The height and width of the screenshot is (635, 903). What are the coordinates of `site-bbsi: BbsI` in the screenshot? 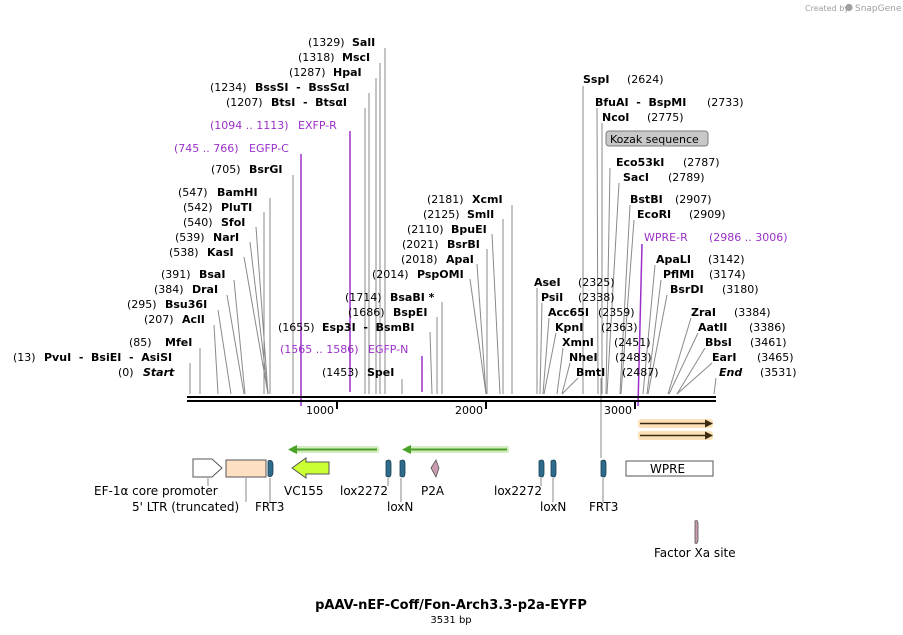 It's located at (718, 342).